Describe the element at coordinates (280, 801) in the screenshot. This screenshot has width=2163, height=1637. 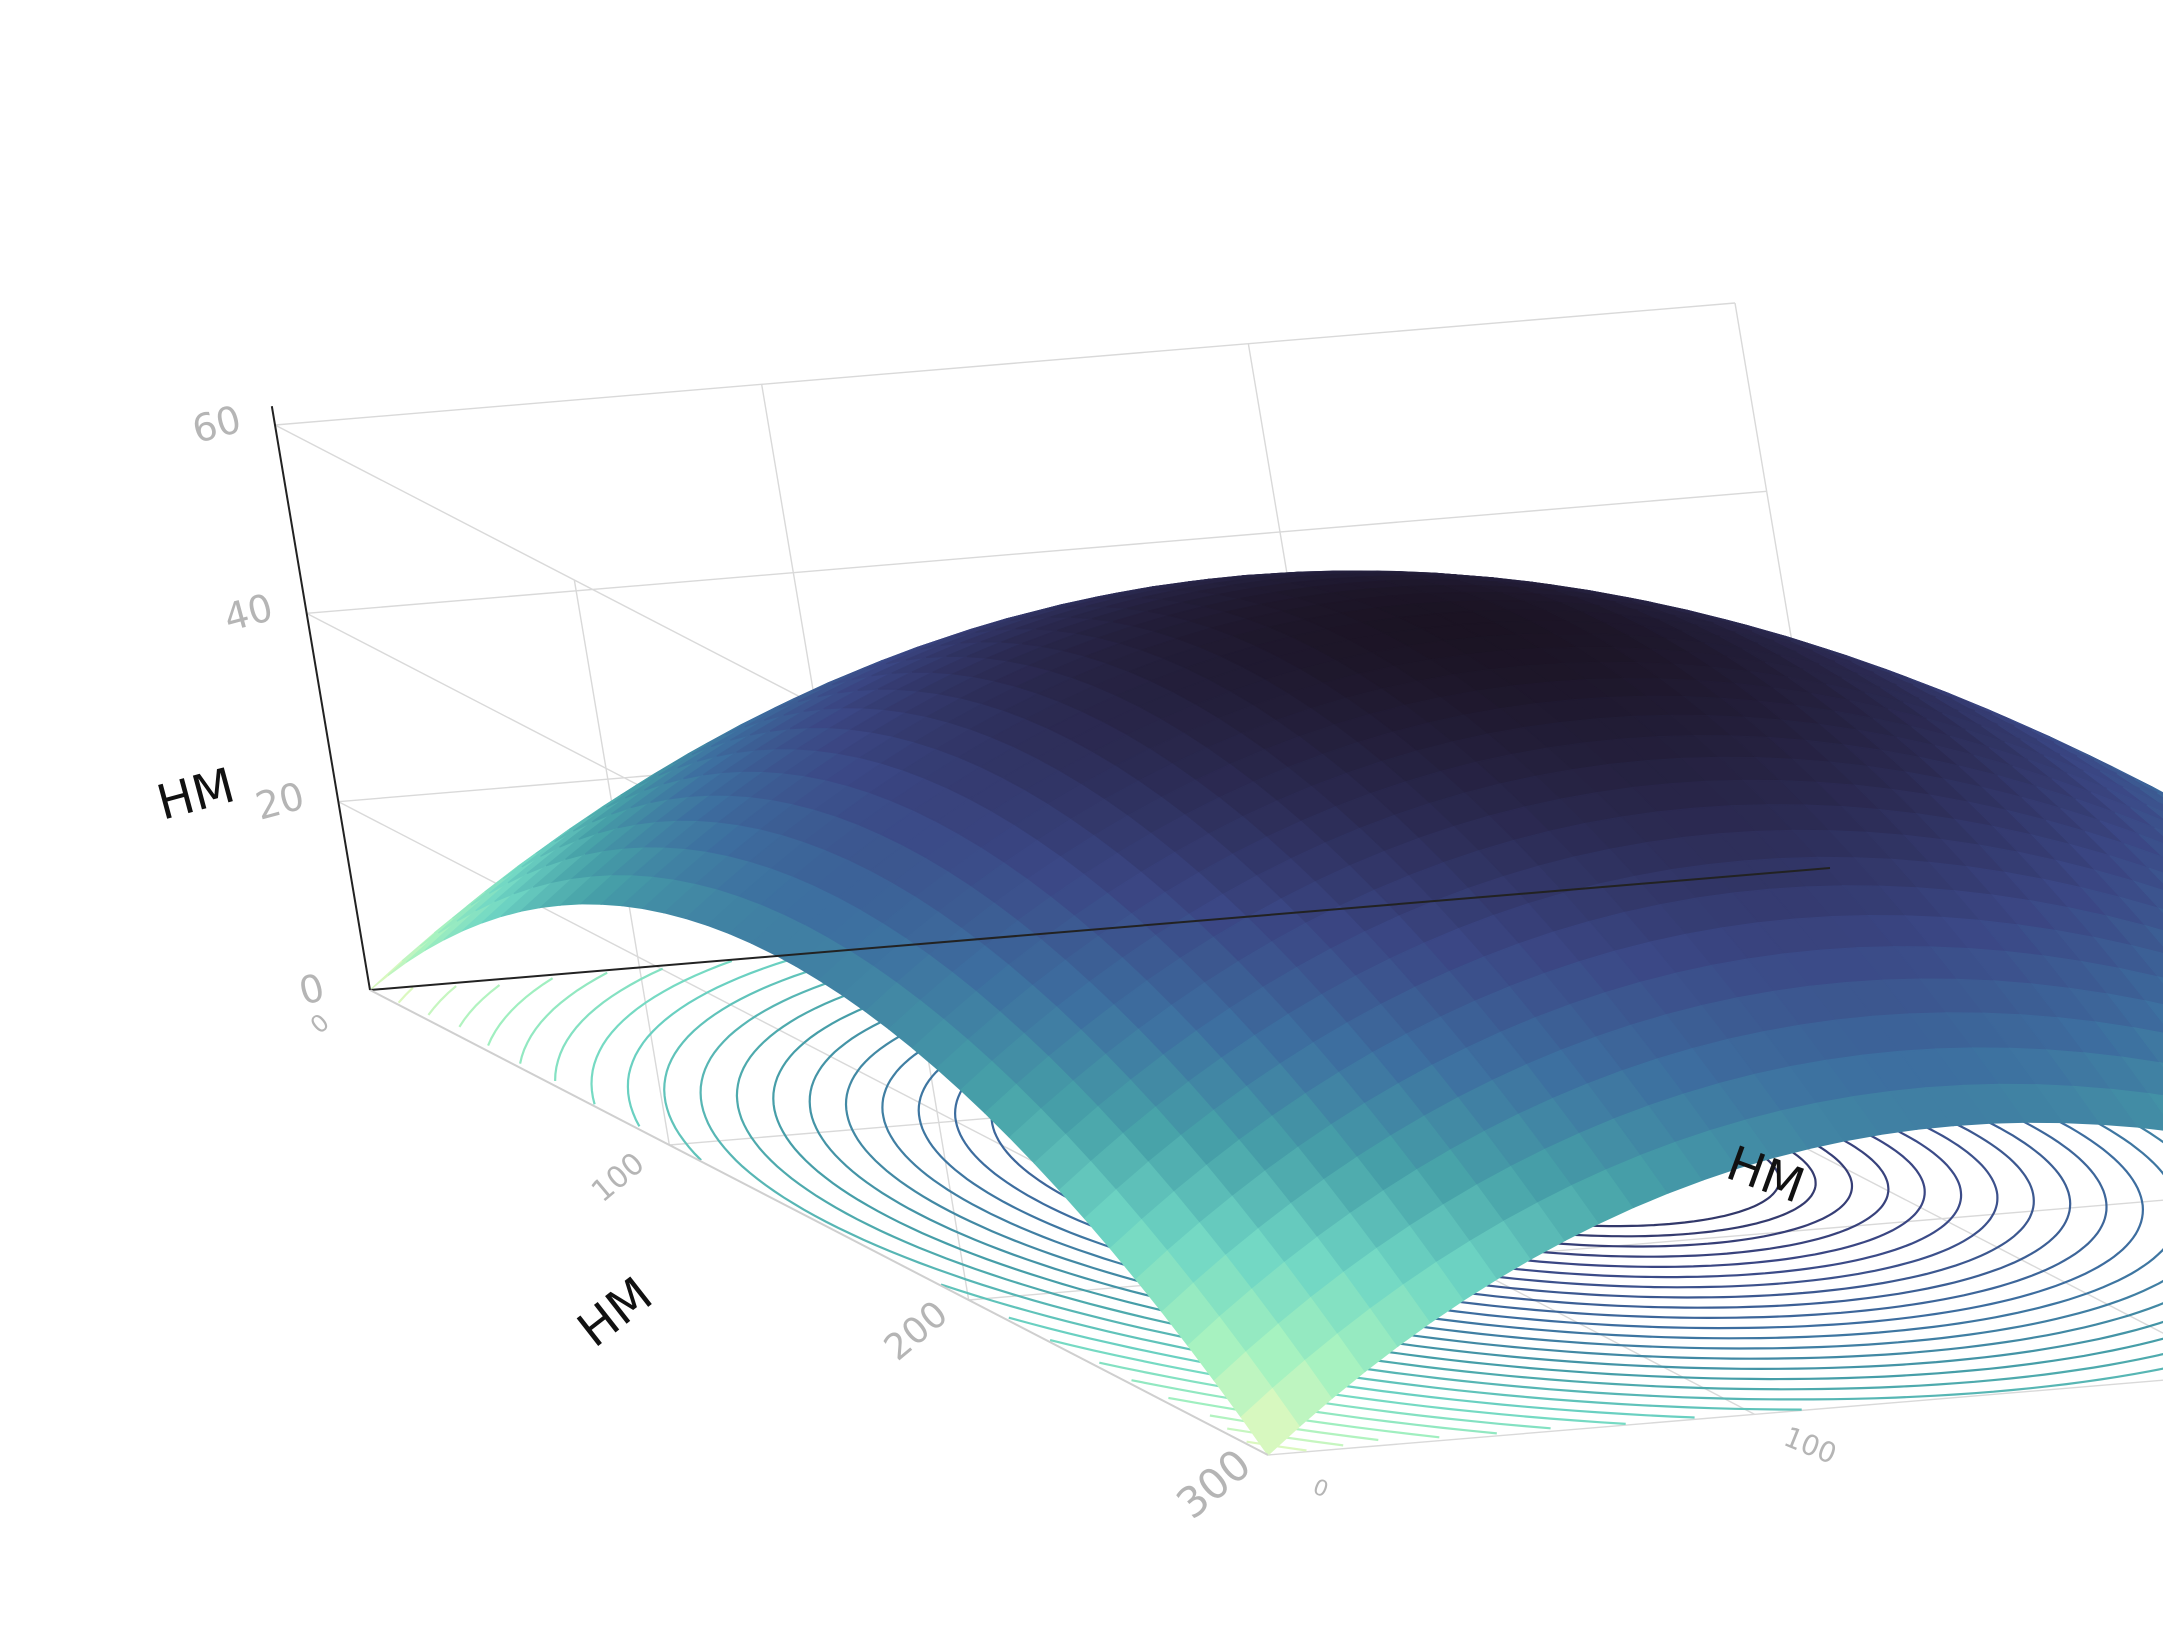
I see `z-tick-label: 20` at that location.